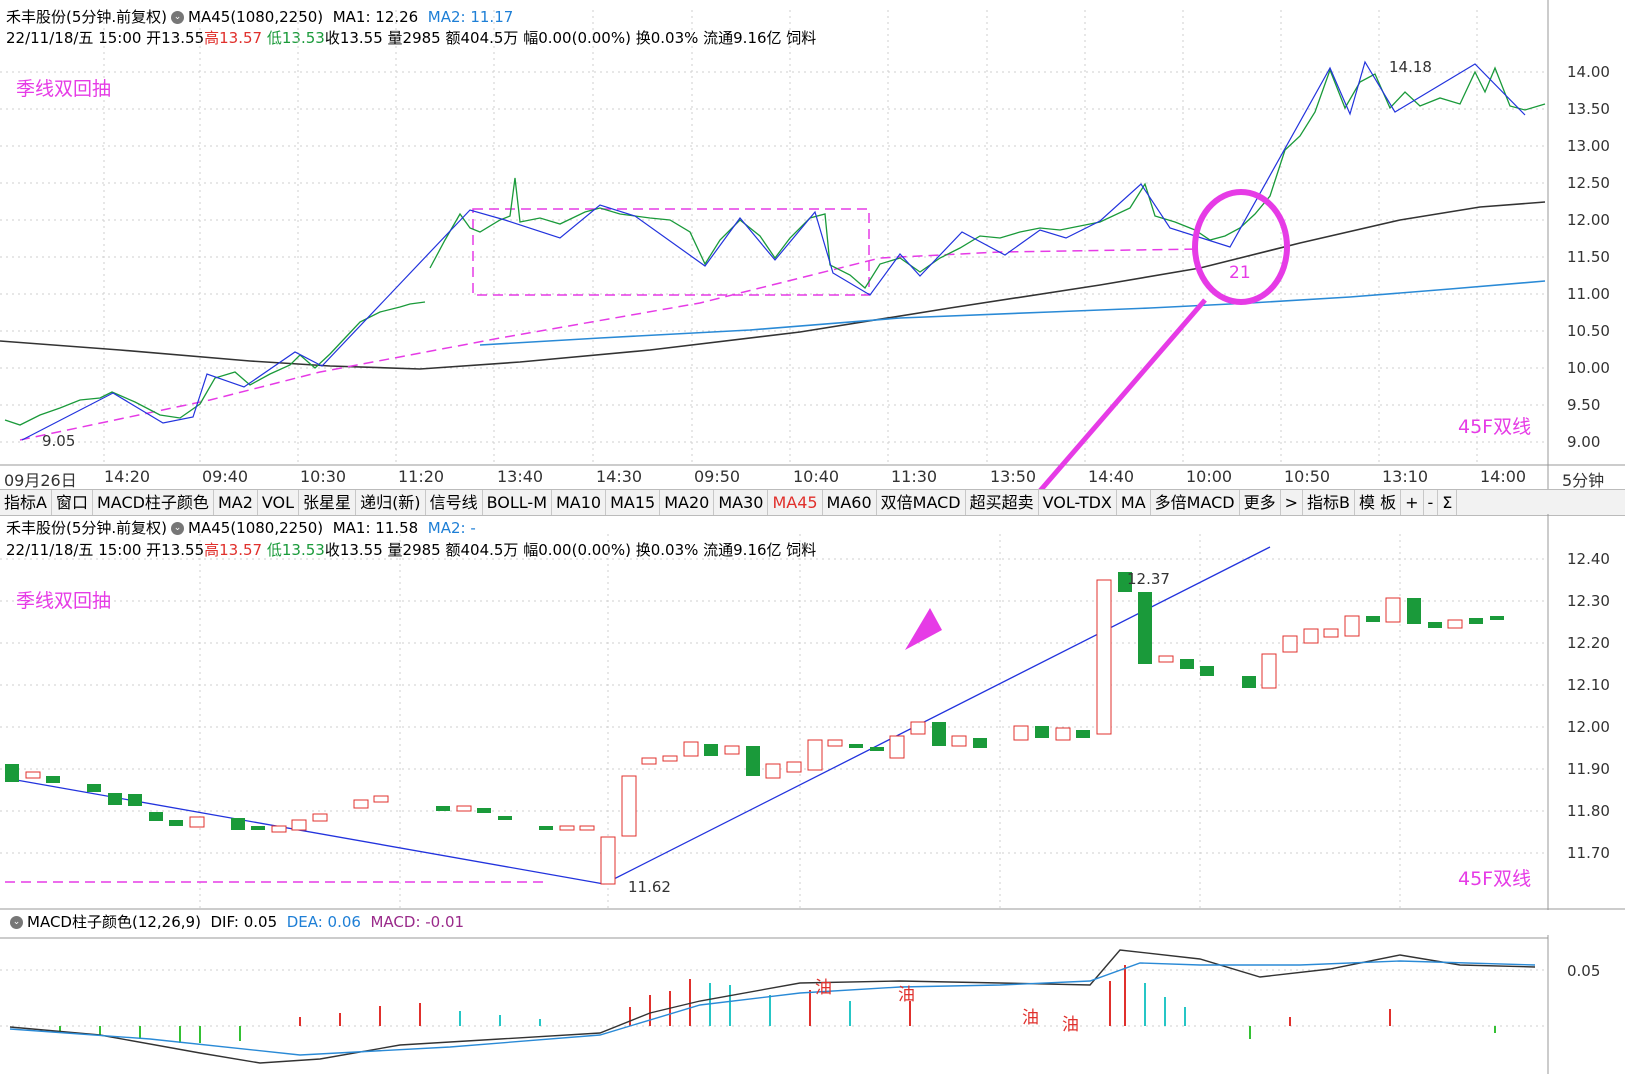  I want to click on macd-price-label: 0.05, so click(1584, 971).